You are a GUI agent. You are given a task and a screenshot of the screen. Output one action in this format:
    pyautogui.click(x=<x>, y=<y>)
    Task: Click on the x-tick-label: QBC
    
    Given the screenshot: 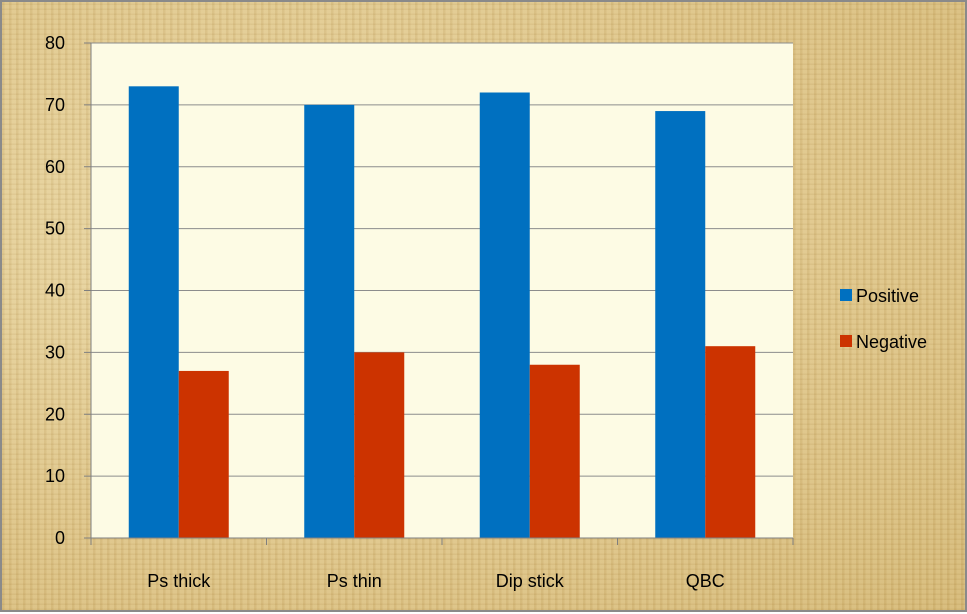 What is the action you would take?
    pyautogui.click(x=705, y=581)
    